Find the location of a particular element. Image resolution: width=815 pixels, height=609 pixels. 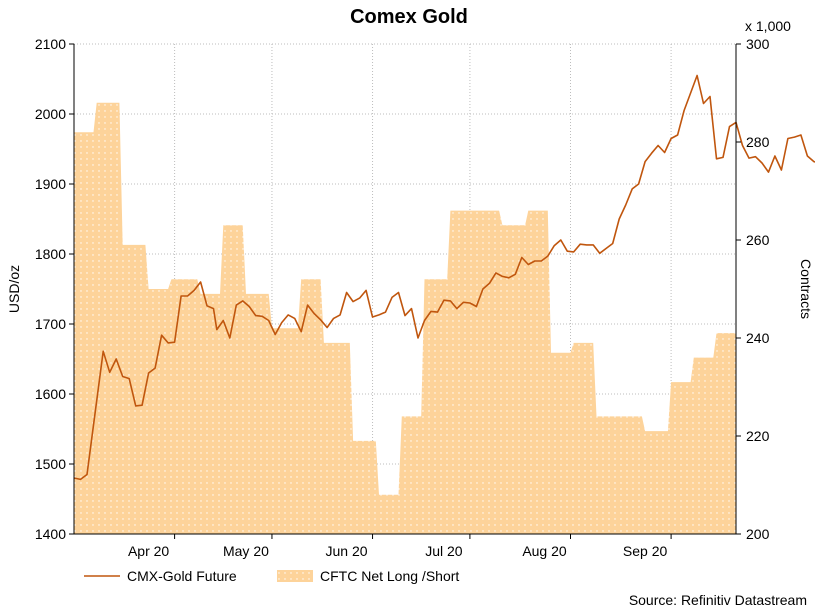

y-right-tick-label: 280 is located at coordinates (758, 142).